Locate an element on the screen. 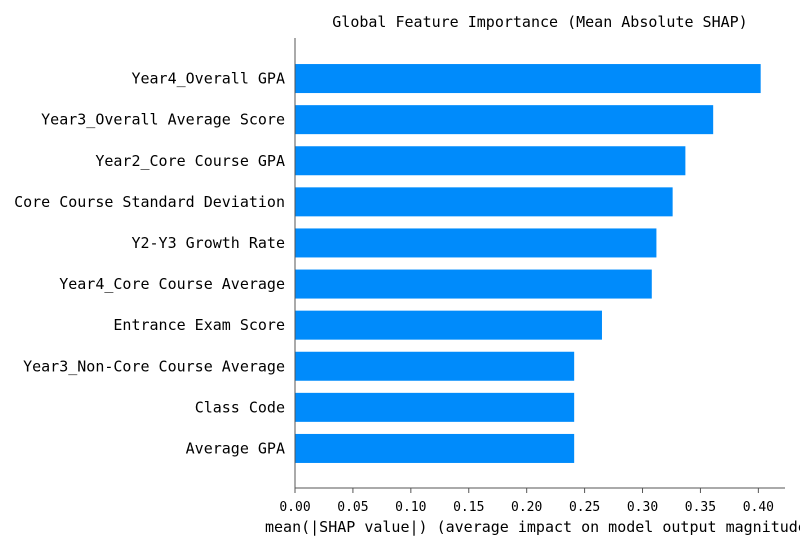  category-label: Core Course Standard Deviation is located at coordinates (149, 202).